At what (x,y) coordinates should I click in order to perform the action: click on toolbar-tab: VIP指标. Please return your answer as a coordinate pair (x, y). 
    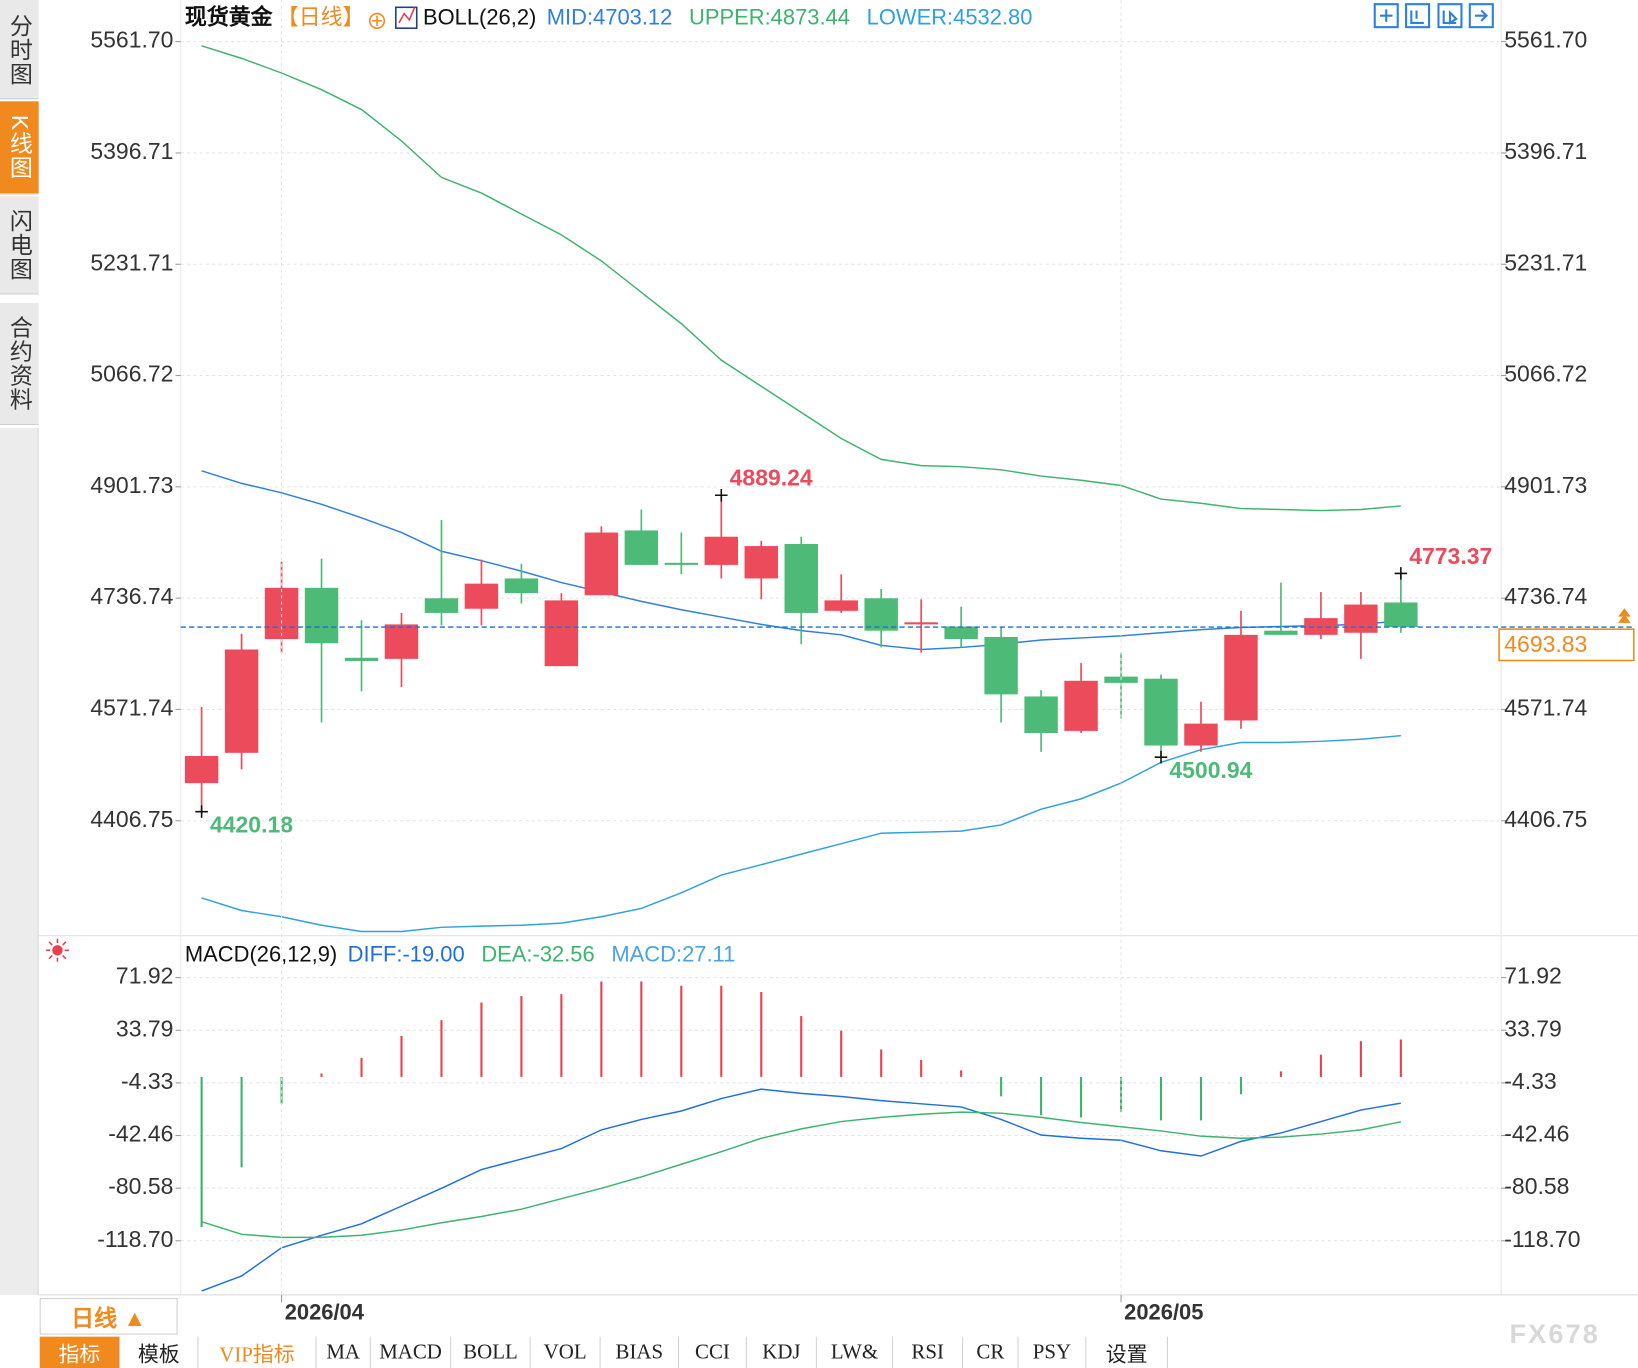
    Looking at the image, I should click on (257, 1352).